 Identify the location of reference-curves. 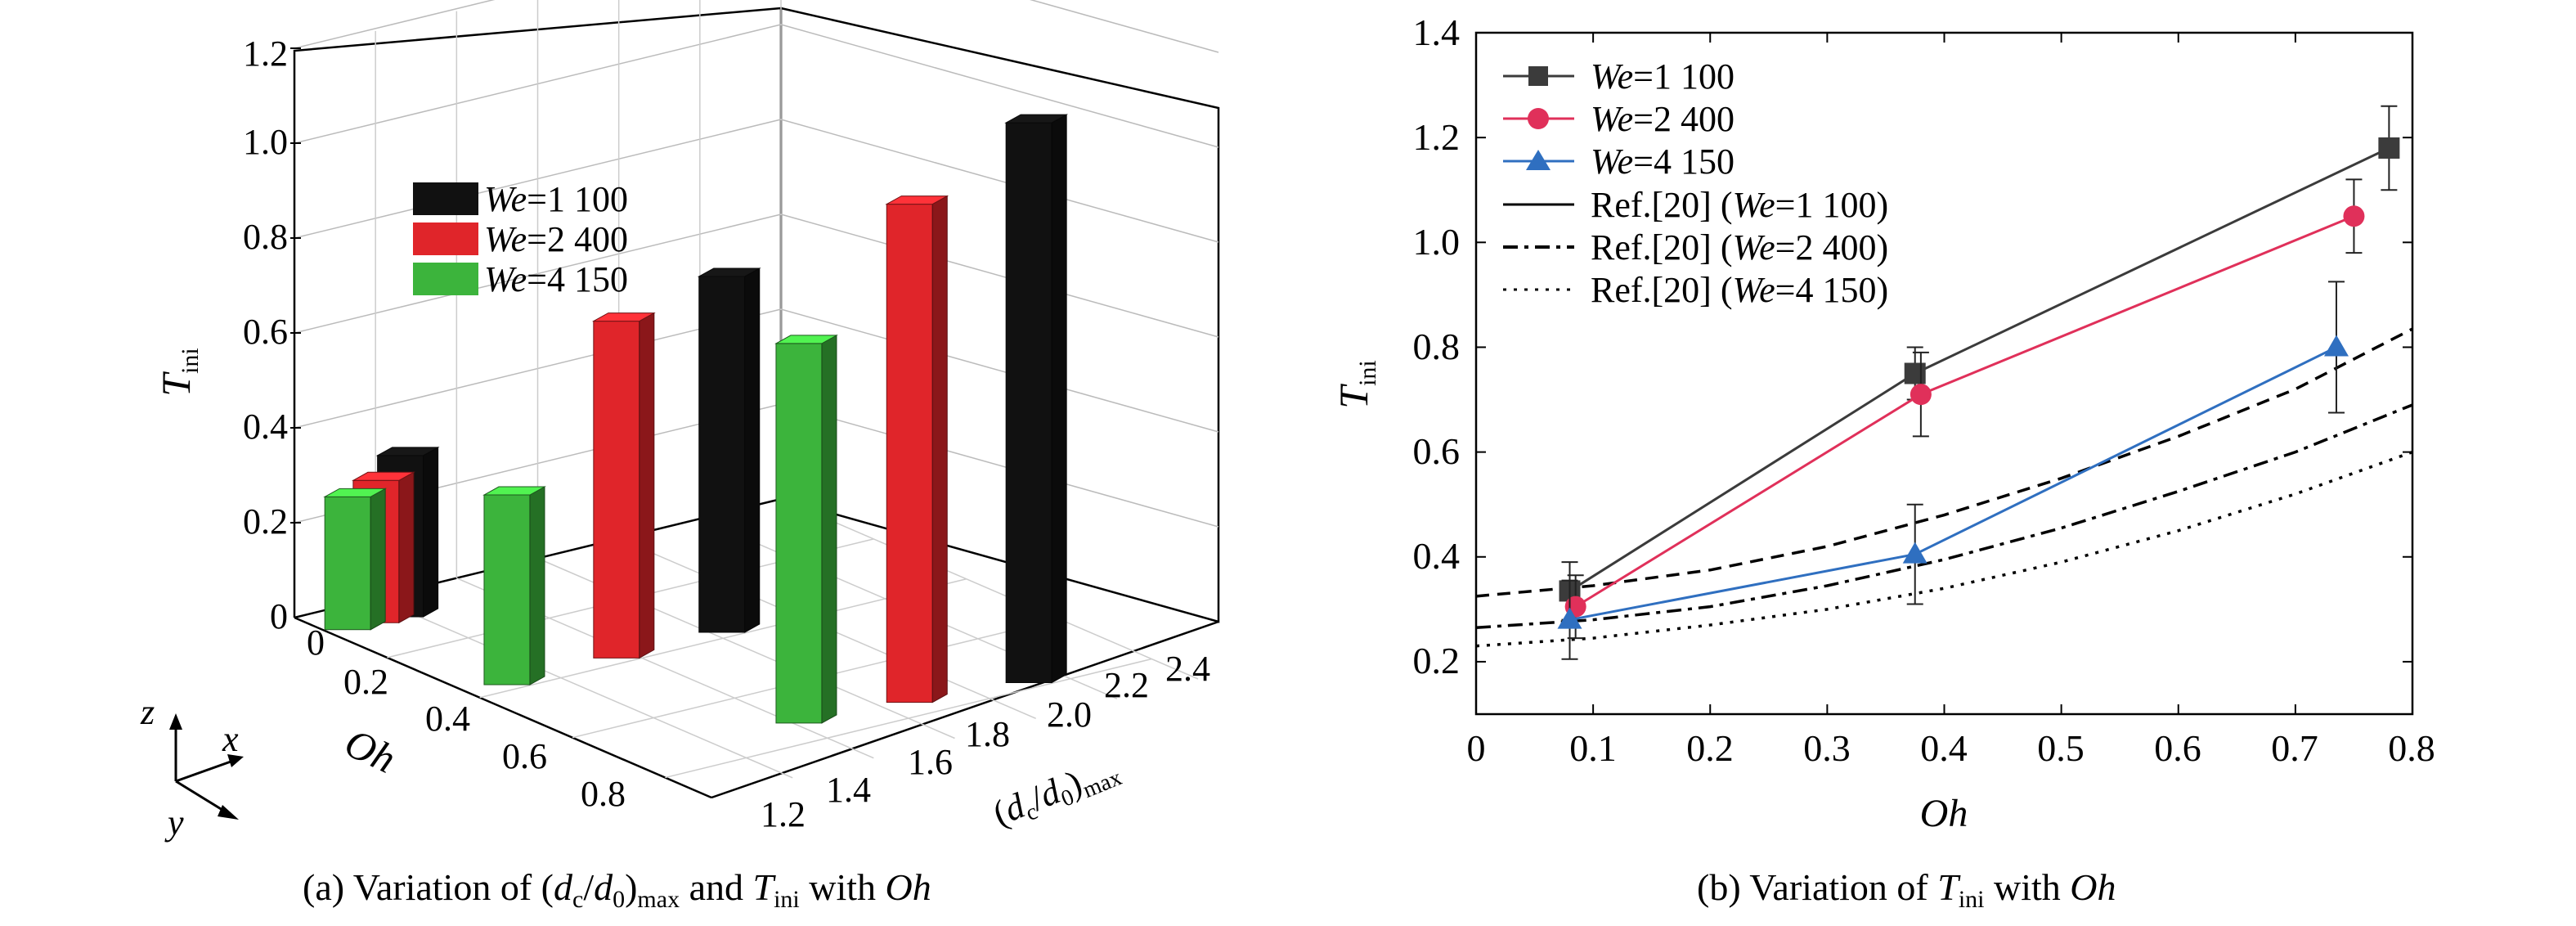
(1944, 488).